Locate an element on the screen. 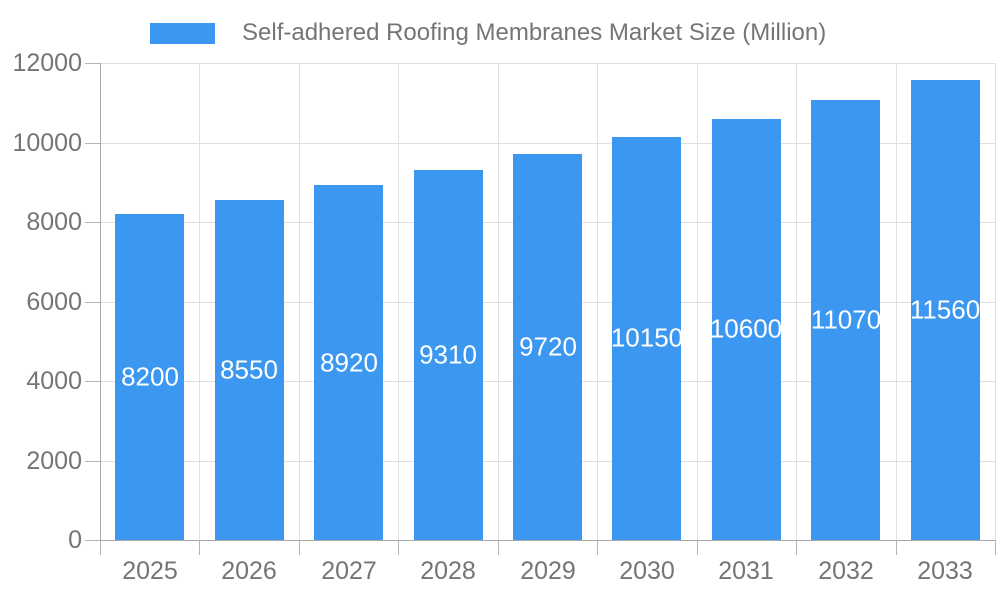  y-tick-label: 8000 is located at coordinates (54, 222).